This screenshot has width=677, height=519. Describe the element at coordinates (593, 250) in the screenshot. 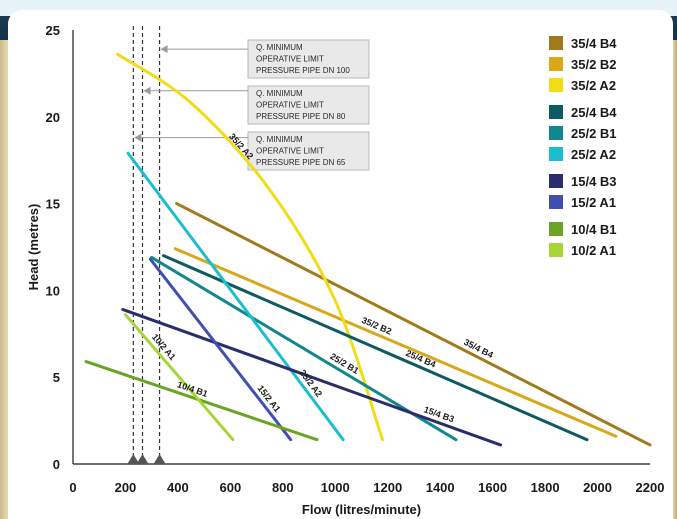

I see `legend-label: 10/2 A1` at that location.